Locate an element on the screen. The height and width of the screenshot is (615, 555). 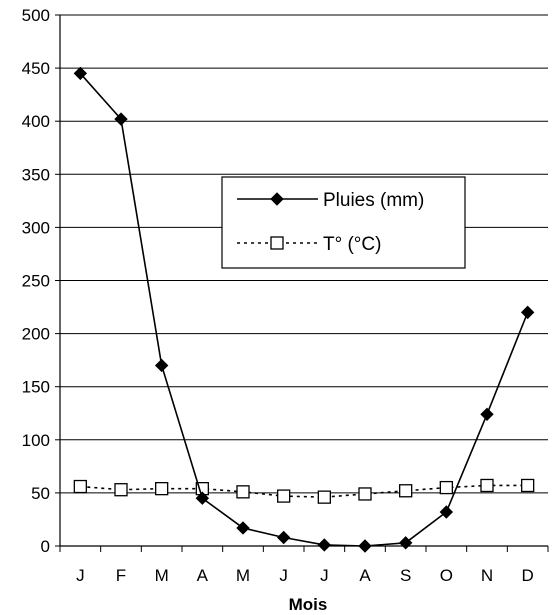
x-tick-label-6: J is located at coordinates (324, 575).